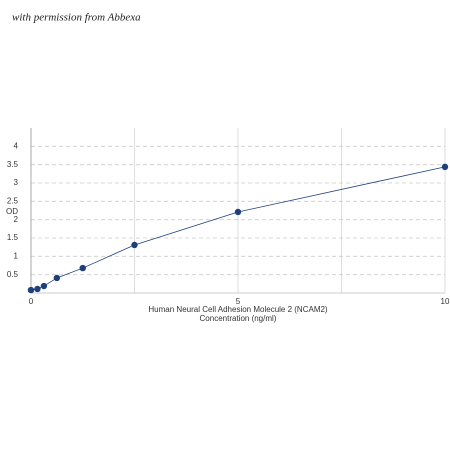 Image resolution: width=450 pixels, height=450 pixels. Describe the element at coordinates (16, 145) in the screenshot. I see `y-tick-label: 4` at that location.